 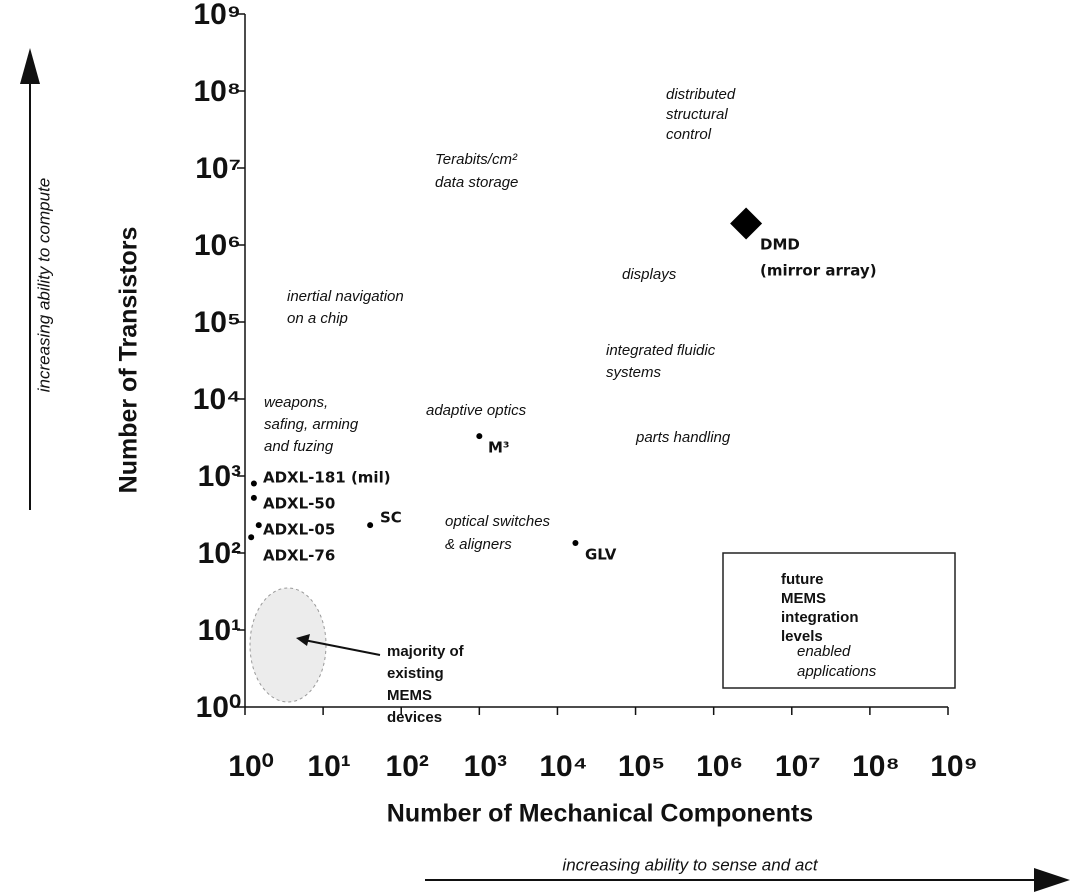 What do you see at coordinates (43, 285) in the screenshot?
I see `y-direction-label: increasing ability to compute` at bounding box center [43, 285].